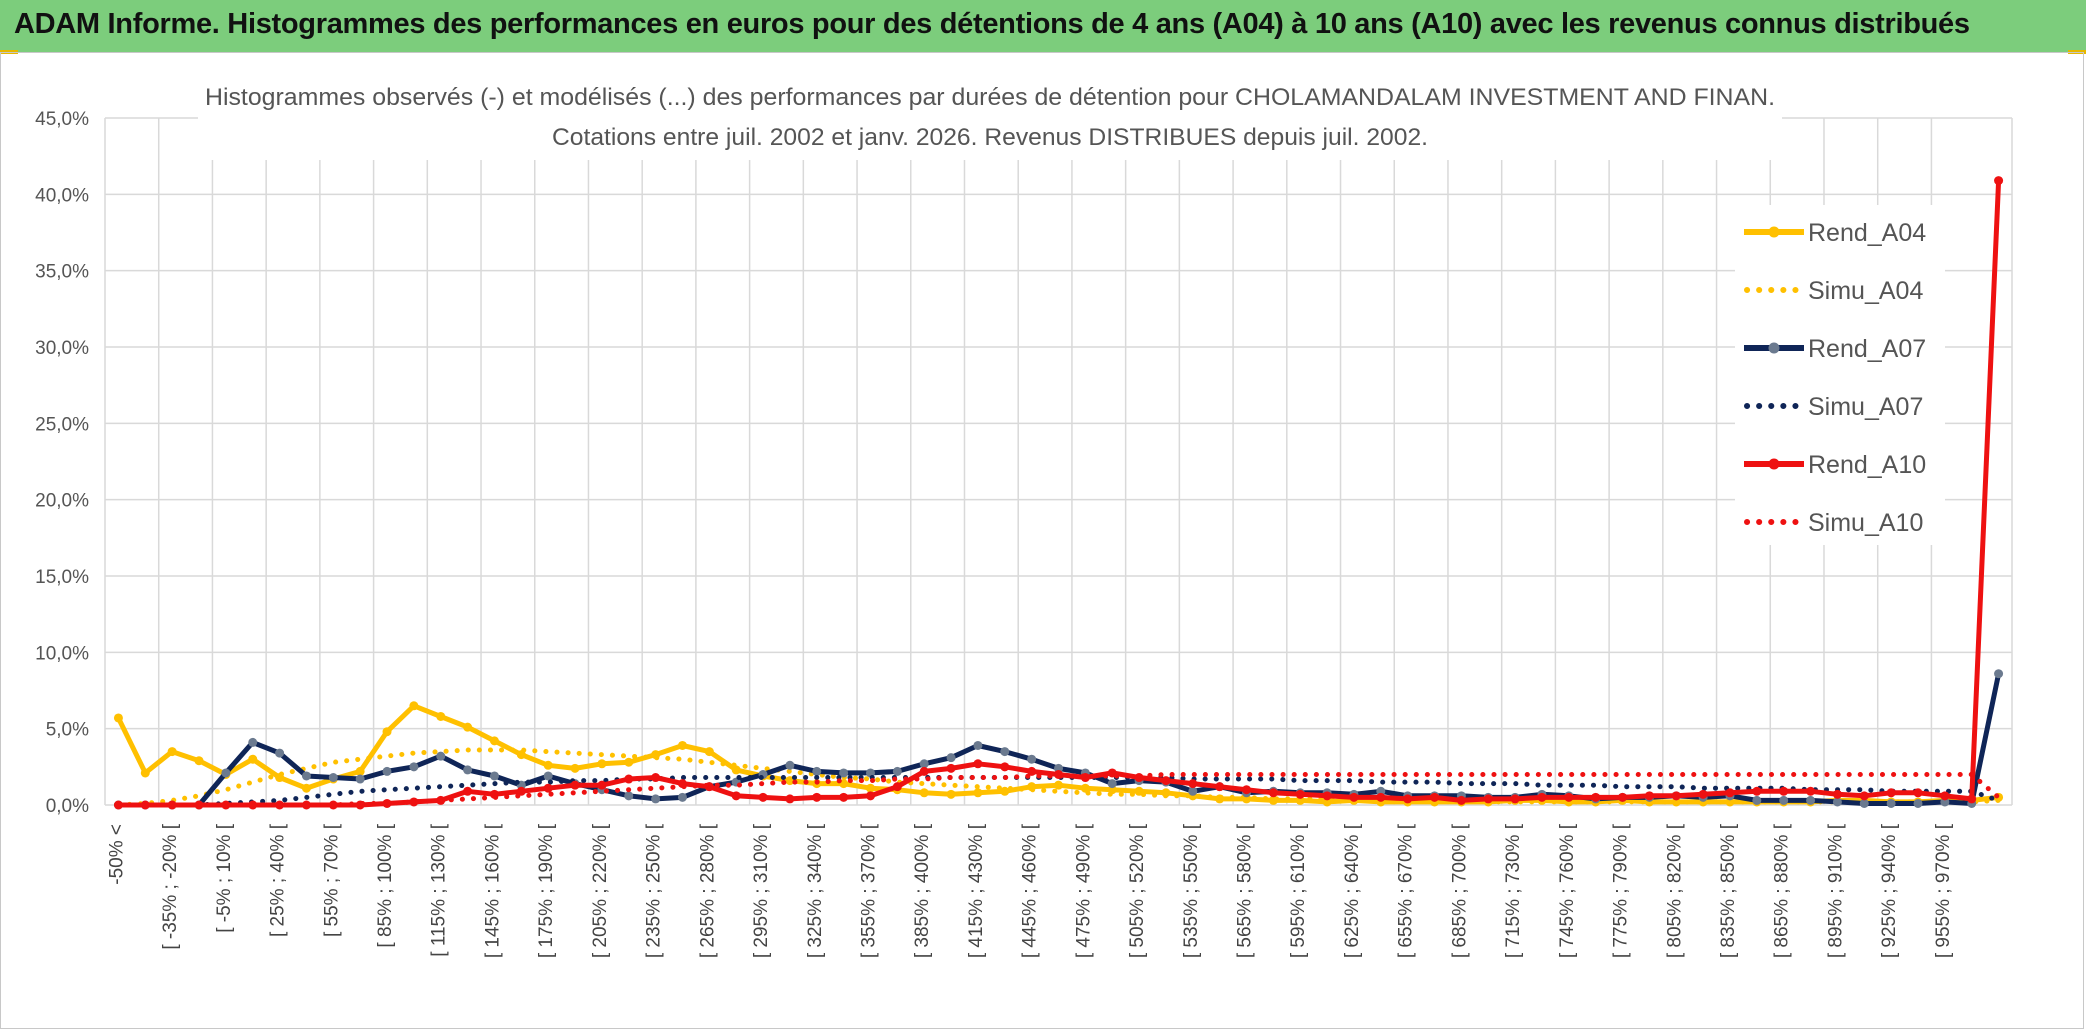  What do you see at coordinates (1867, 465) in the screenshot?
I see `legend-label-Rend_A10: Rend_A10` at bounding box center [1867, 465].